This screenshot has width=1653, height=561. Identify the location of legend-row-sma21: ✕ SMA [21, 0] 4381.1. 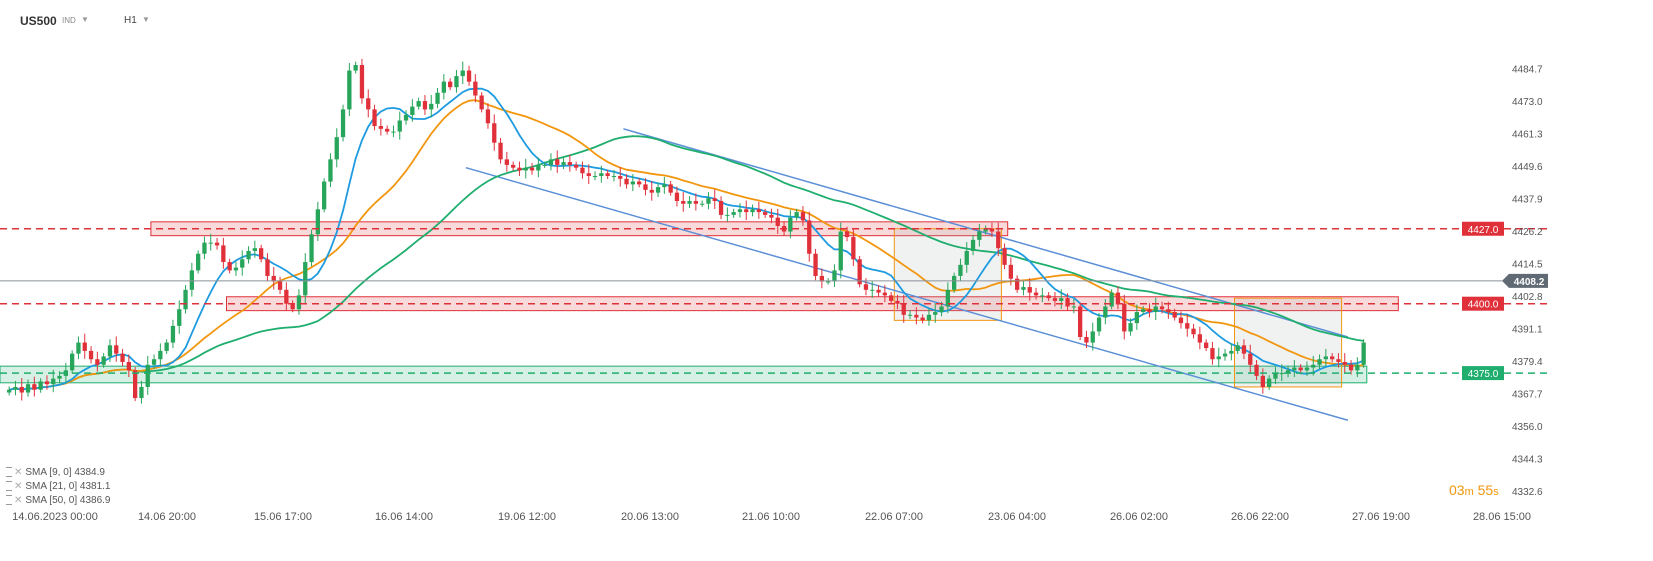
(58, 487).